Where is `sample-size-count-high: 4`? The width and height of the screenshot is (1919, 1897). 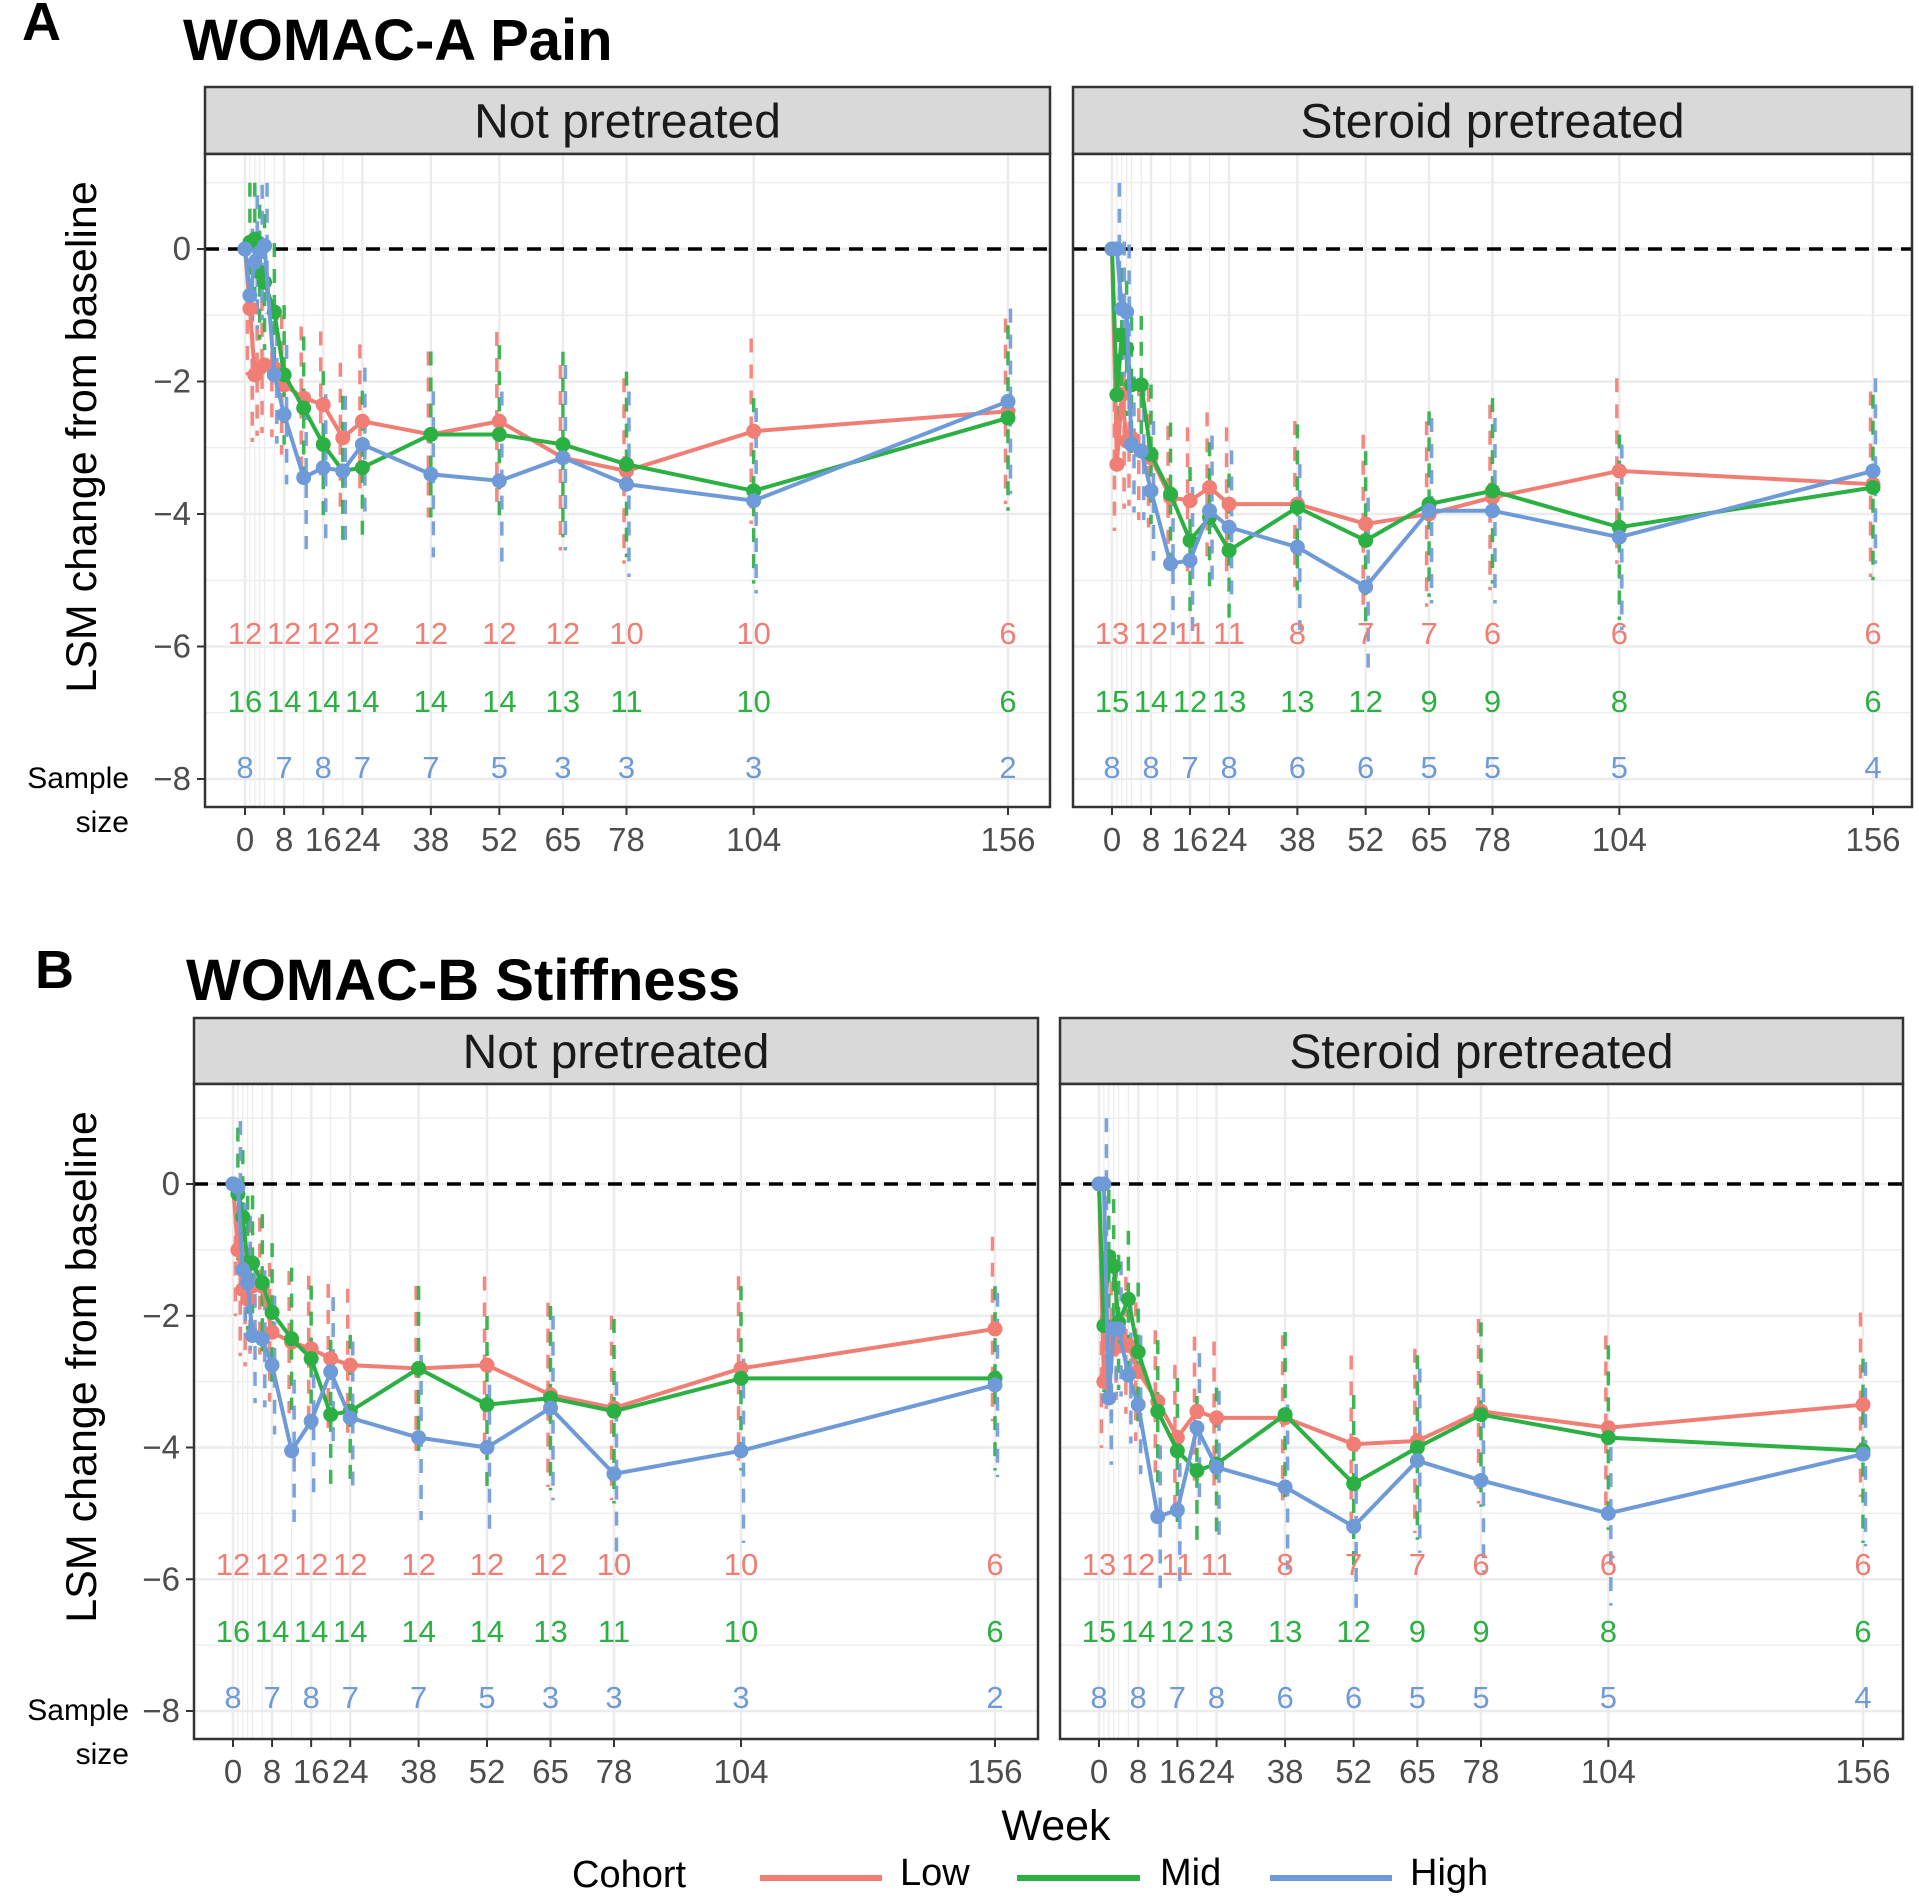 sample-size-count-high: 4 is located at coordinates (1862, 1697).